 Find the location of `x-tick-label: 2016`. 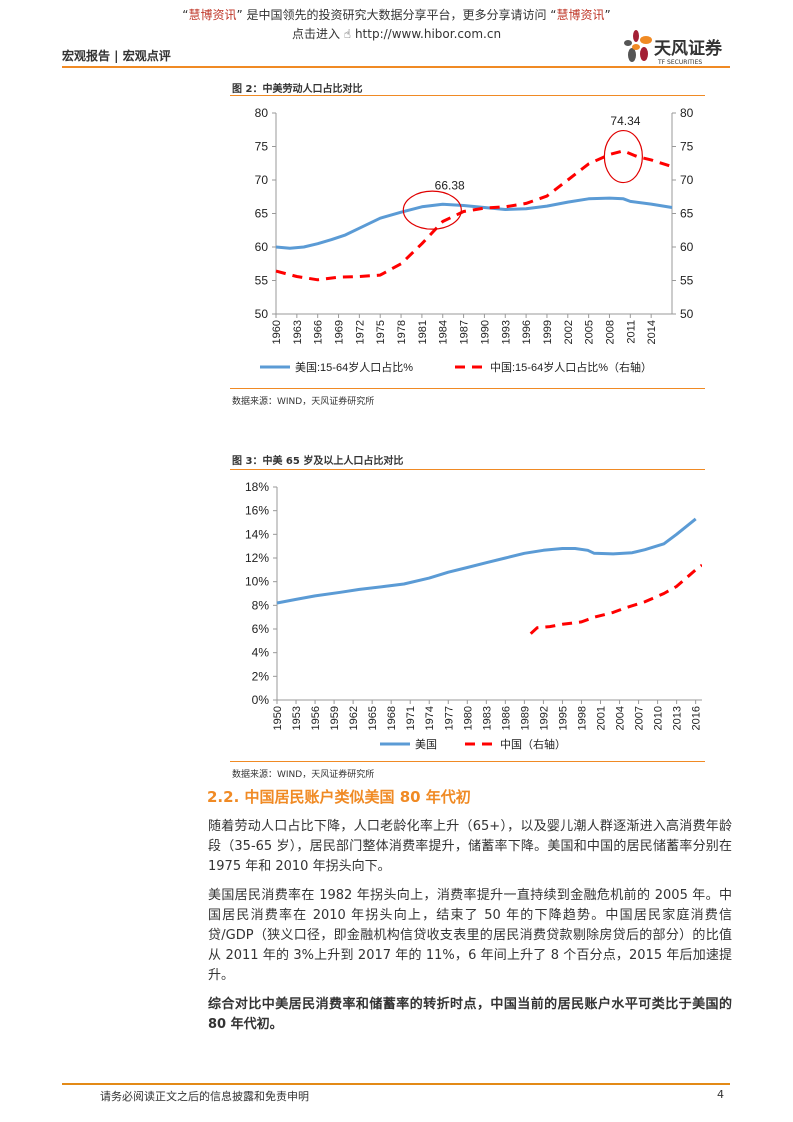

x-tick-label: 2016 is located at coordinates (696, 718).